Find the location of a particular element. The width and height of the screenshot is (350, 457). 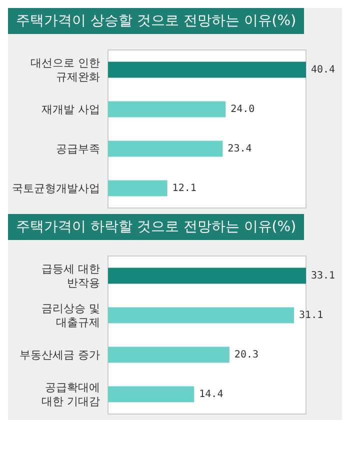

y-tick-label: 대선으로 인한 규제완화 is located at coordinates (65, 70).